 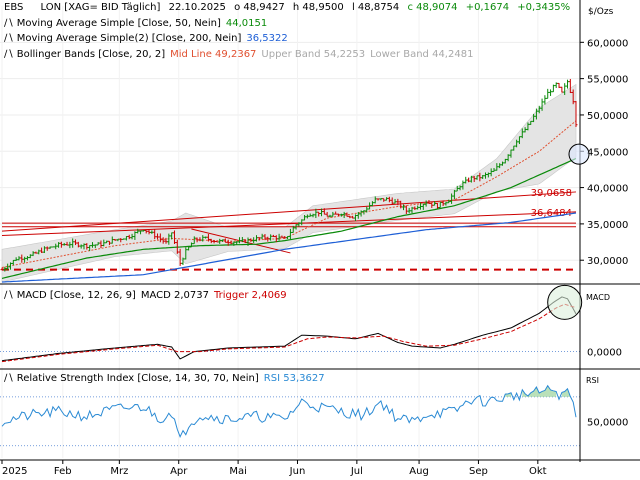 What do you see at coordinates (607, 261) in the screenshot?
I see `y-tick-label: 30,0000` at bounding box center [607, 261].